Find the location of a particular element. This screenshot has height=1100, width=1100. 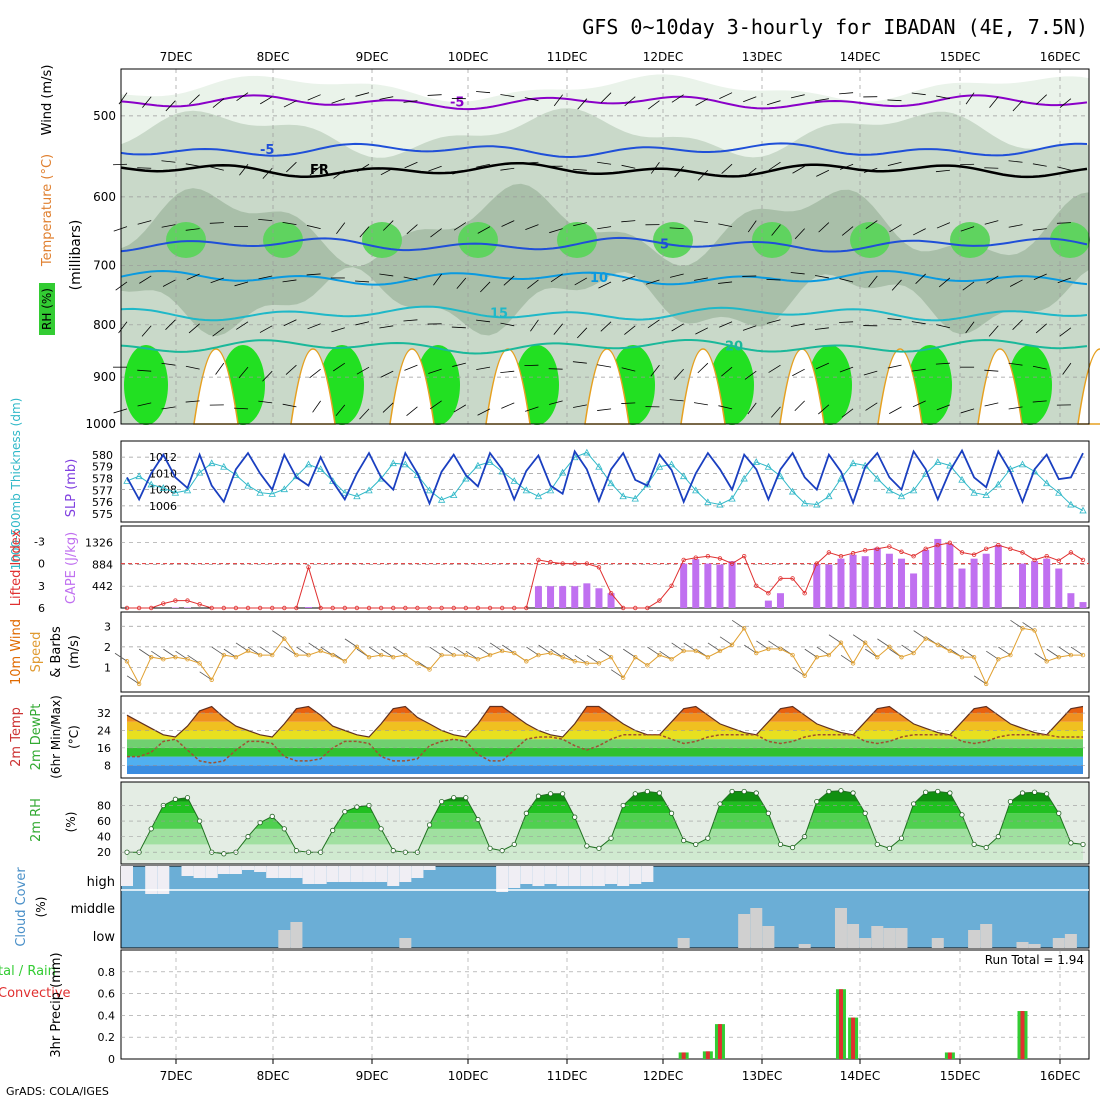

axis-label-thickness: 1000-500mb Thickness (dm) is located at coordinates (16, 484).